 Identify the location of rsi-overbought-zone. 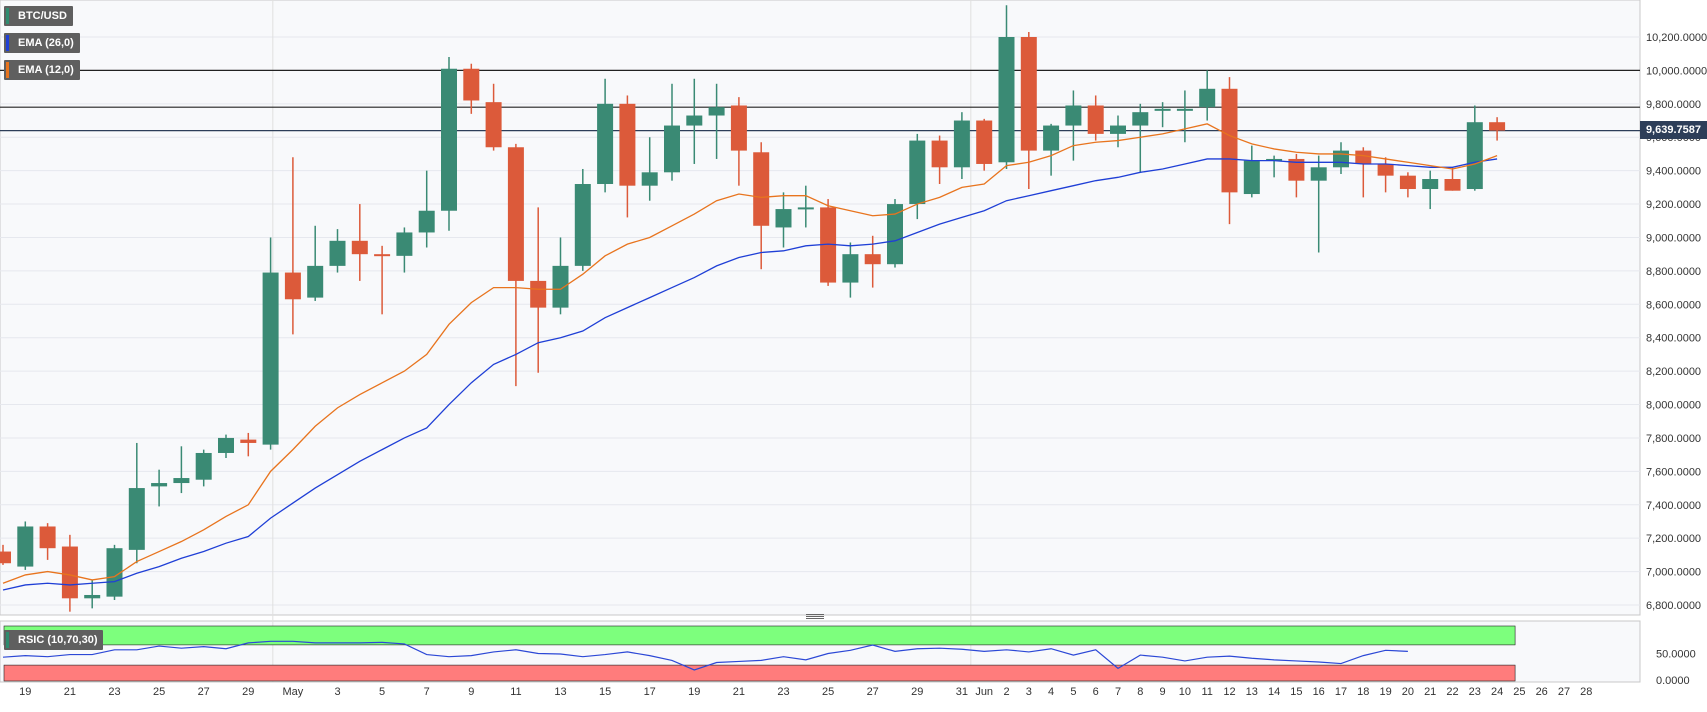
(759, 635).